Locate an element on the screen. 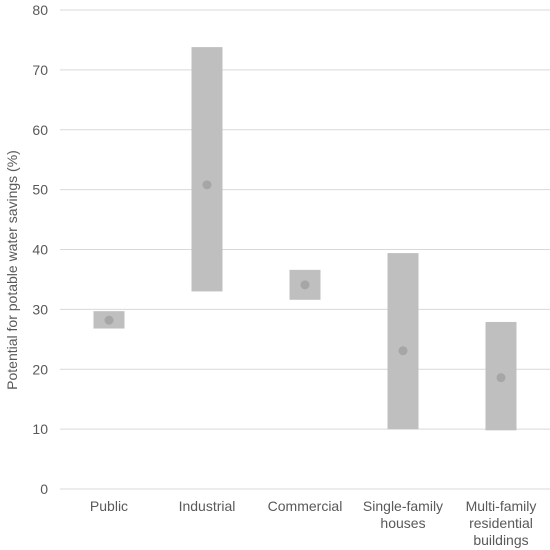 This screenshot has height=550, width=550. x-category-label: Industrial is located at coordinates (207, 506).